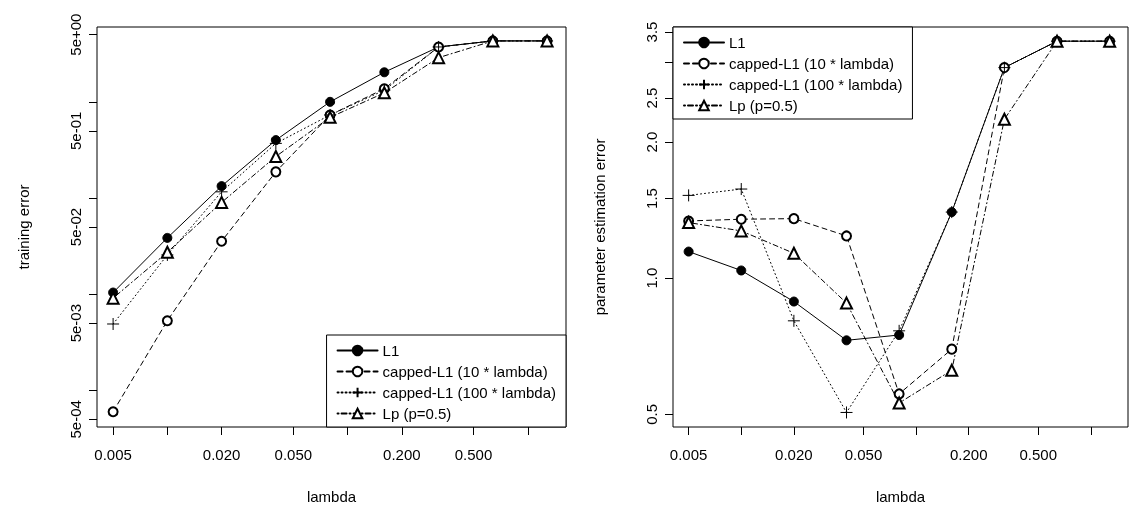  What do you see at coordinates (651, 142) in the screenshot?
I see `y-tick-label: 2.0` at bounding box center [651, 142].